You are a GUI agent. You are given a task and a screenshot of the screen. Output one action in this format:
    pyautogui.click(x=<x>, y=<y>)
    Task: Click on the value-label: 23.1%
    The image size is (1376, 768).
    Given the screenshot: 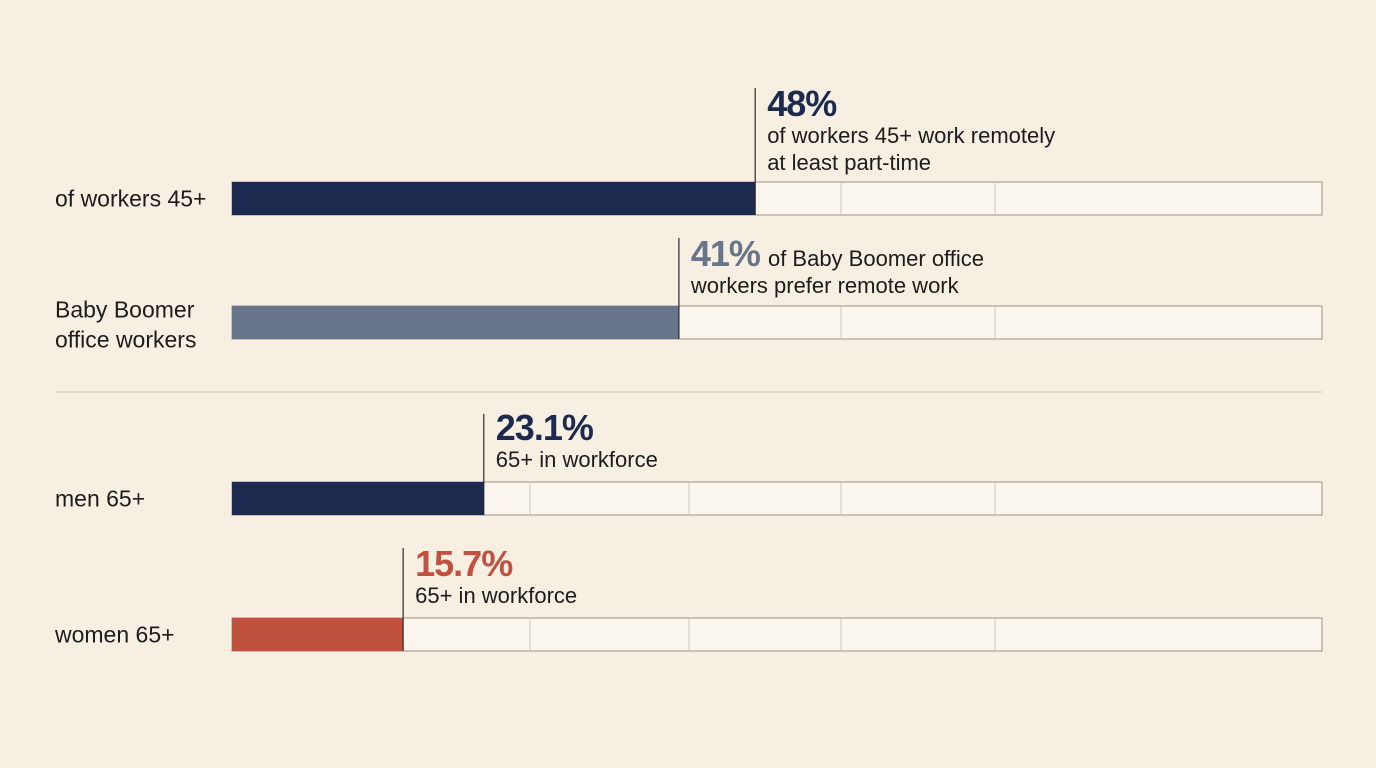 What is the action you would take?
    pyautogui.click(x=545, y=427)
    